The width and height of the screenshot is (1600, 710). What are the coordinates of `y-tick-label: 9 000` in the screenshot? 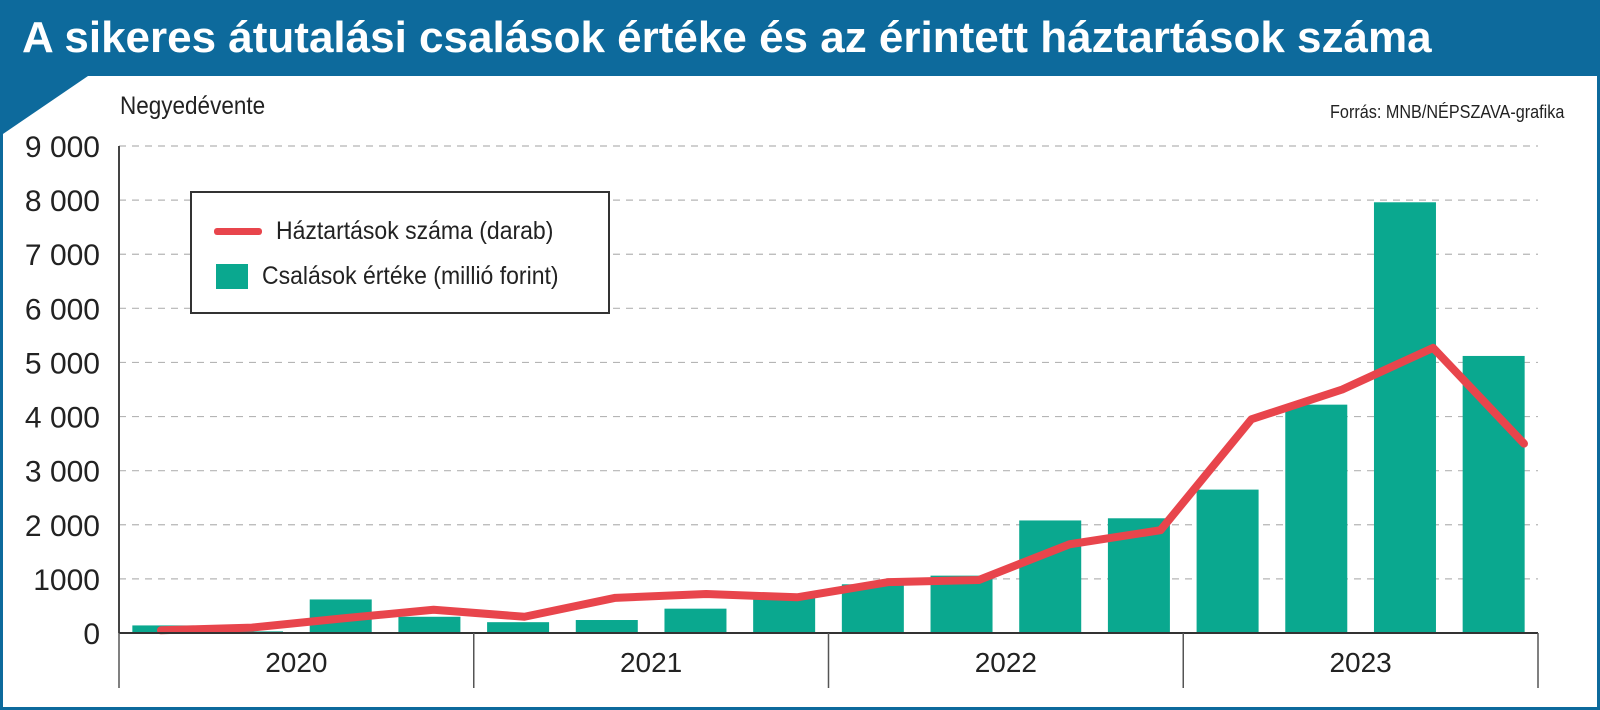 It's located at (62, 147).